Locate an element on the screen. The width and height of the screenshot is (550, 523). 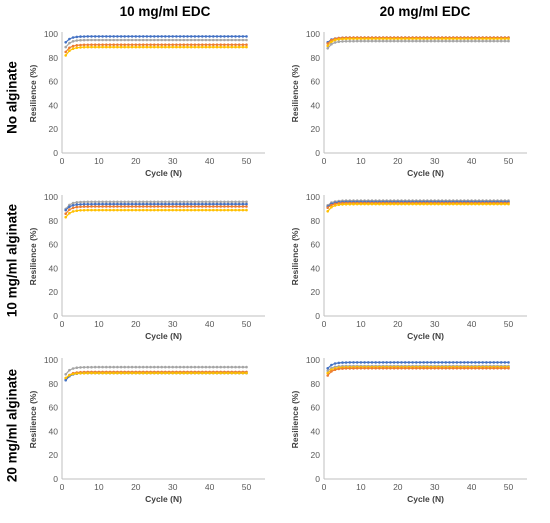
x-tick-label: 50 is located at coordinates (509, 487).